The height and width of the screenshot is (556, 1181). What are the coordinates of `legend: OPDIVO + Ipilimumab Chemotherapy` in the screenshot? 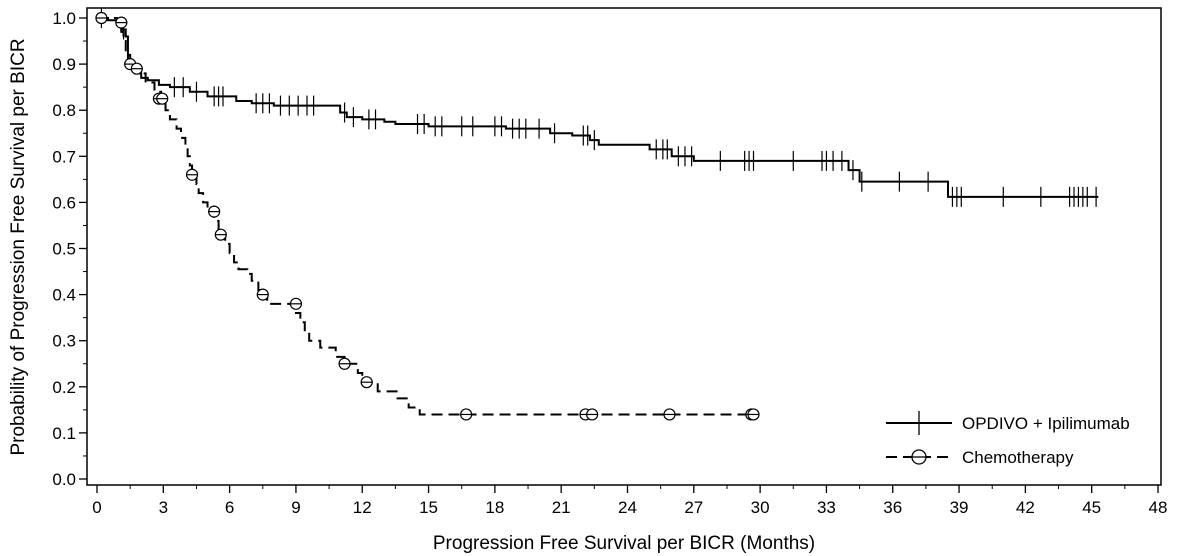 It's located at (1008, 439).